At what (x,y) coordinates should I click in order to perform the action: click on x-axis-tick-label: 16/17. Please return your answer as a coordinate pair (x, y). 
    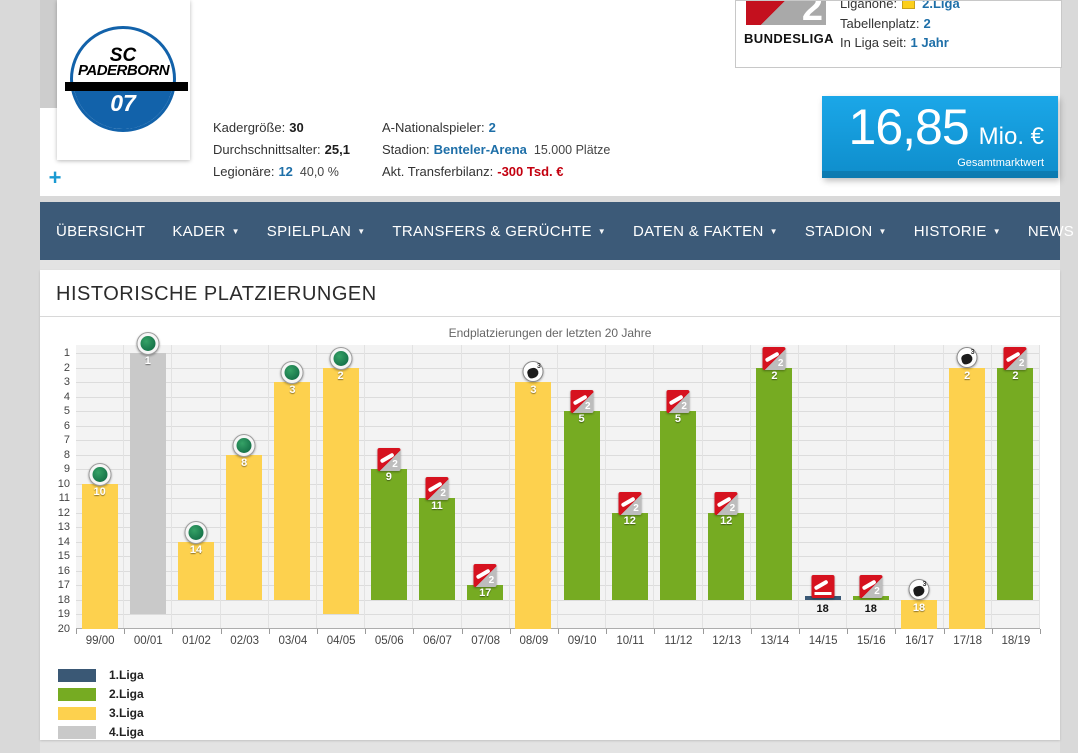
    Looking at the image, I should click on (919, 641).